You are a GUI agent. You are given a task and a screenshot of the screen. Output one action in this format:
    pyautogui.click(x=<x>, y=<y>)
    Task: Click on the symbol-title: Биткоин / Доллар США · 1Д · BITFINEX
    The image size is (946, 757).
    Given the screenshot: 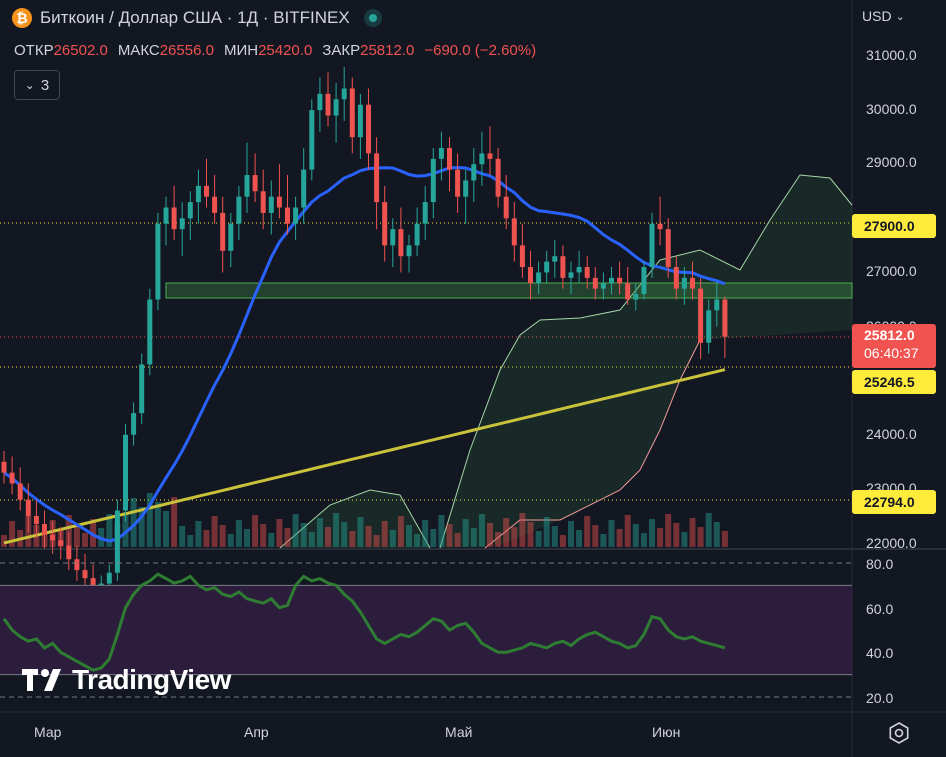 What is the action you would take?
    pyautogui.click(x=195, y=17)
    